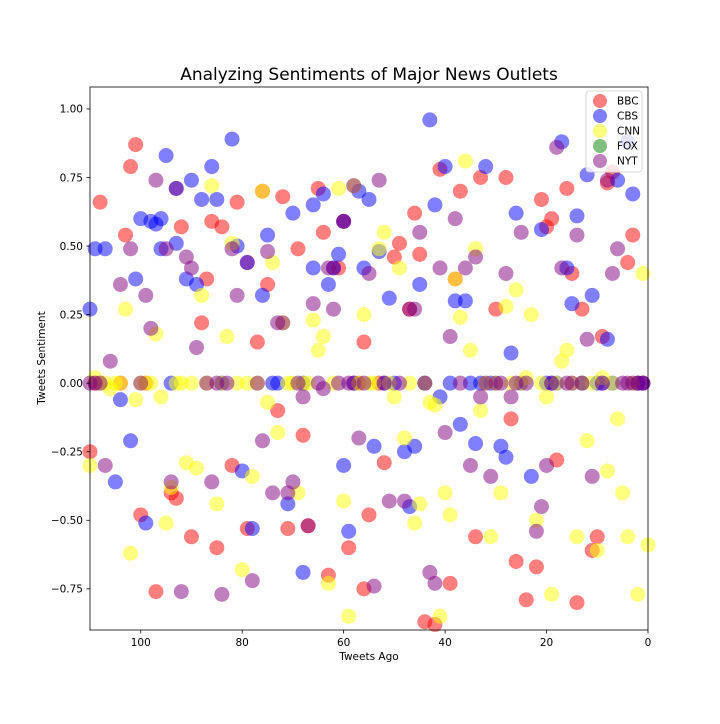 Image resolution: width=720 pixels, height=724 pixels. Describe the element at coordinates (546, 643) in the screenshot. I see `x-tick-label: 20` at that location.